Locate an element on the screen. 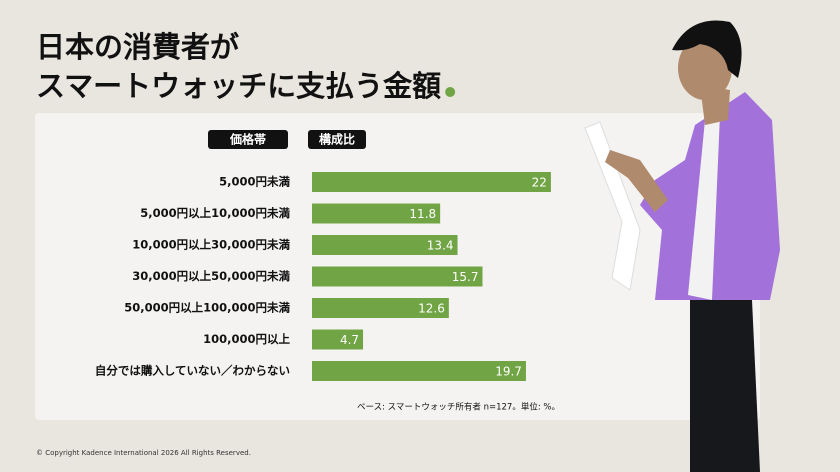  value-label: 12.6 is located at coordinates (431, 309).